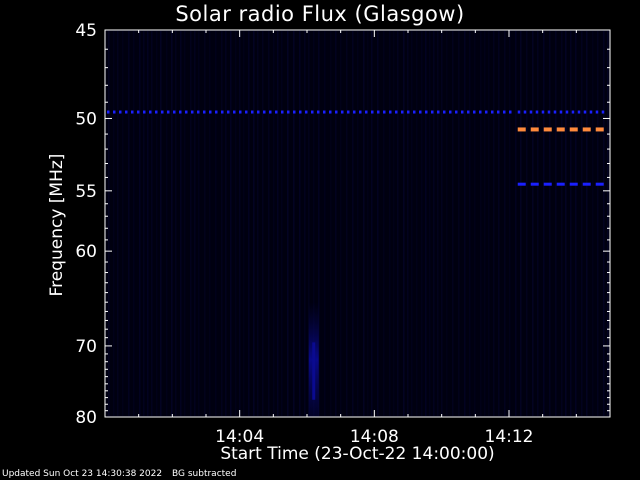  I want to click on x-tick-label: 14:12, so click(509, 437).